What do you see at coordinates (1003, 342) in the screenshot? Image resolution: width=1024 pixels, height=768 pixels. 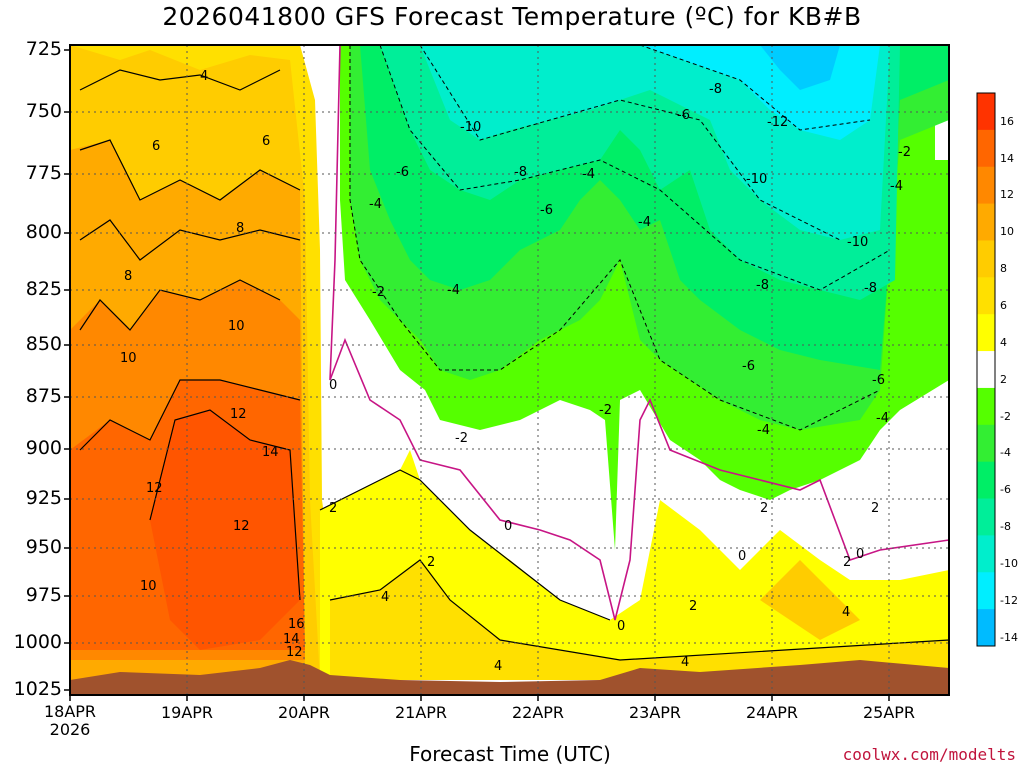 I see `colorbar-label: 4` at bounding box center [1003, 342].